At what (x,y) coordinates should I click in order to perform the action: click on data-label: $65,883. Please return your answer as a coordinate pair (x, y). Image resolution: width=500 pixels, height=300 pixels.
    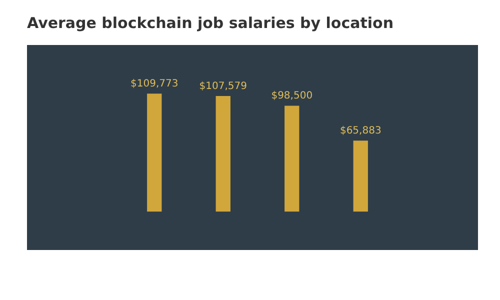
    Looking at the image, I should click on (361, 131).